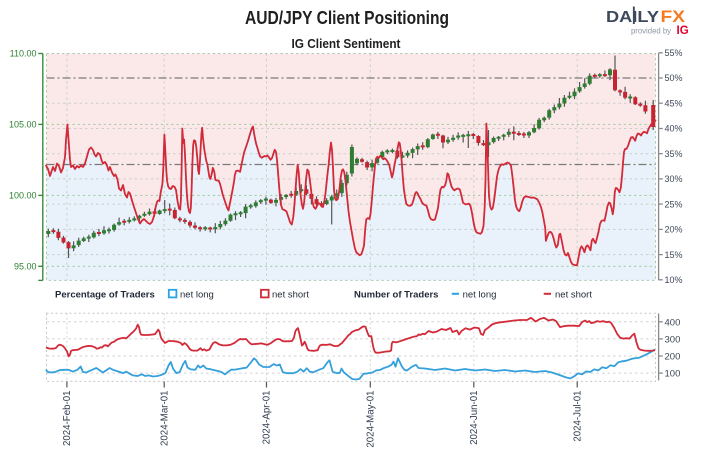  Describe the element at coordinates (577, 416) in the screenshot. I see `svg-text: 2024-Jul-01` at that location.